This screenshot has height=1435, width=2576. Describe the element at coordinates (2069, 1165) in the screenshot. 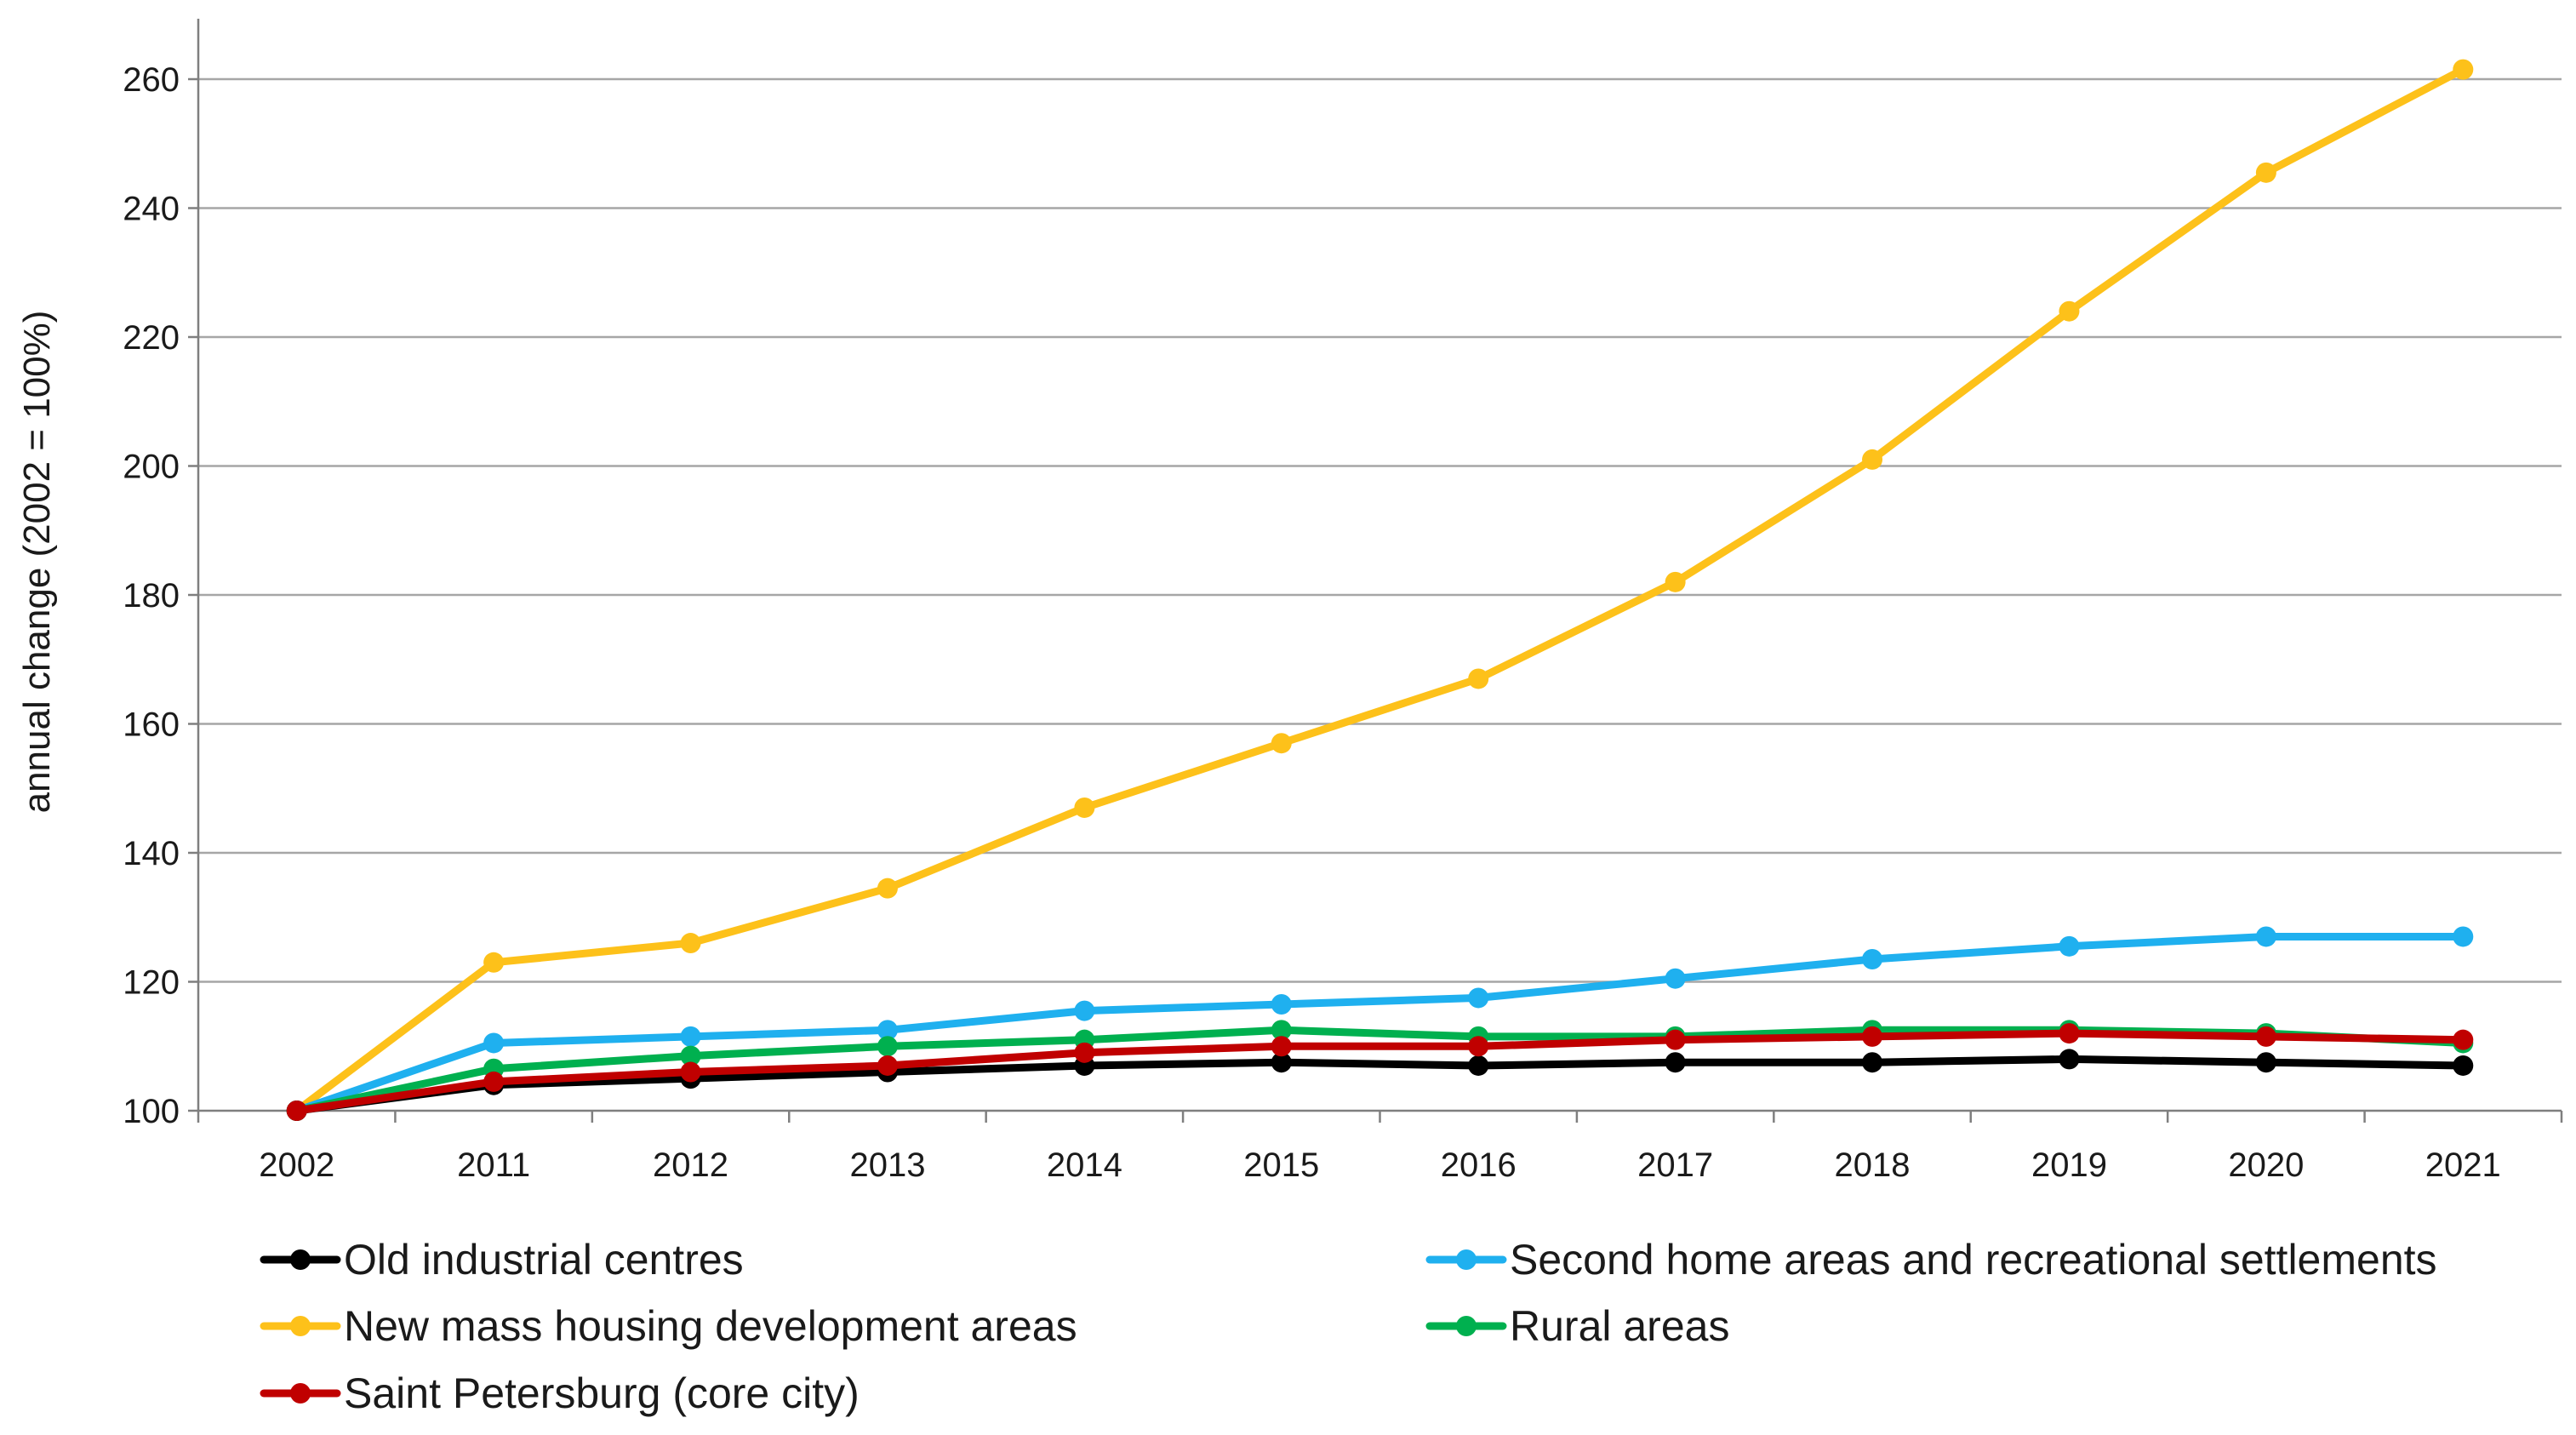

I see `x-tick-label: 2019` at that location.